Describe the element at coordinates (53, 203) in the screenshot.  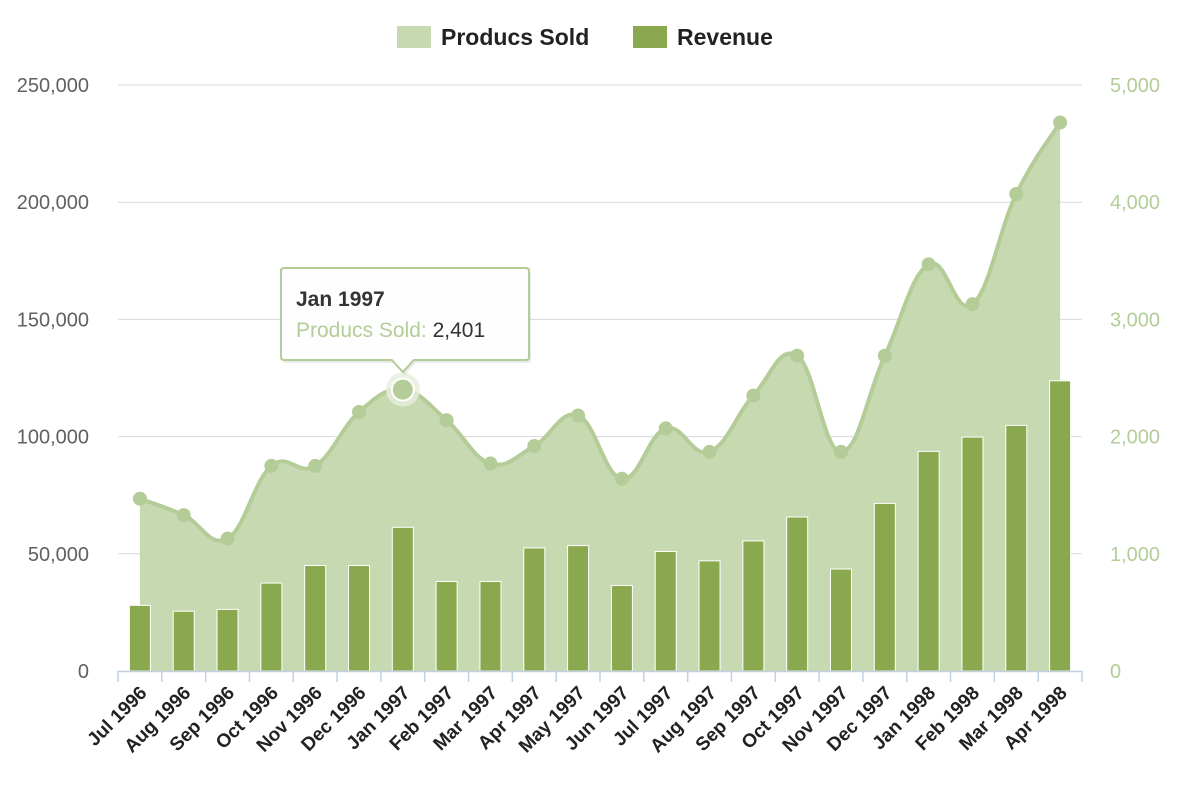
I see `y-left-tick-label: 200,000` at that location.